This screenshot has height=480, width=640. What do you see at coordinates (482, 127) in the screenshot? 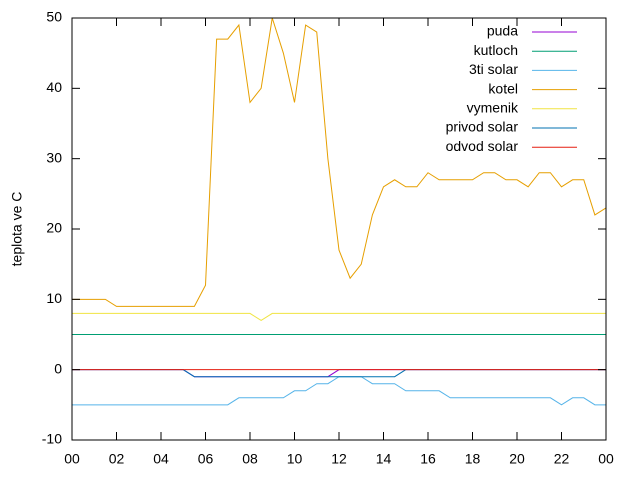
I see `legend-label: privod solar` at bounding box center [482, 127].